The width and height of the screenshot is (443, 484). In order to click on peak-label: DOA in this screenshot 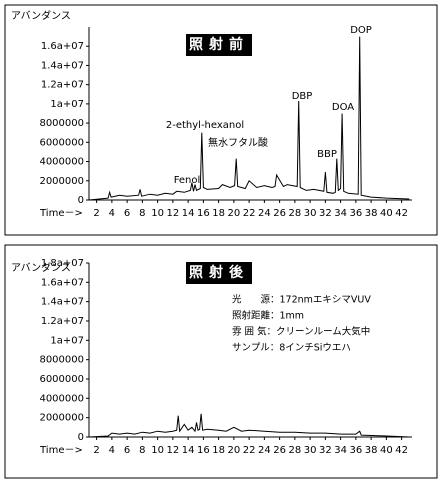, I will do `click(343, 107)`.